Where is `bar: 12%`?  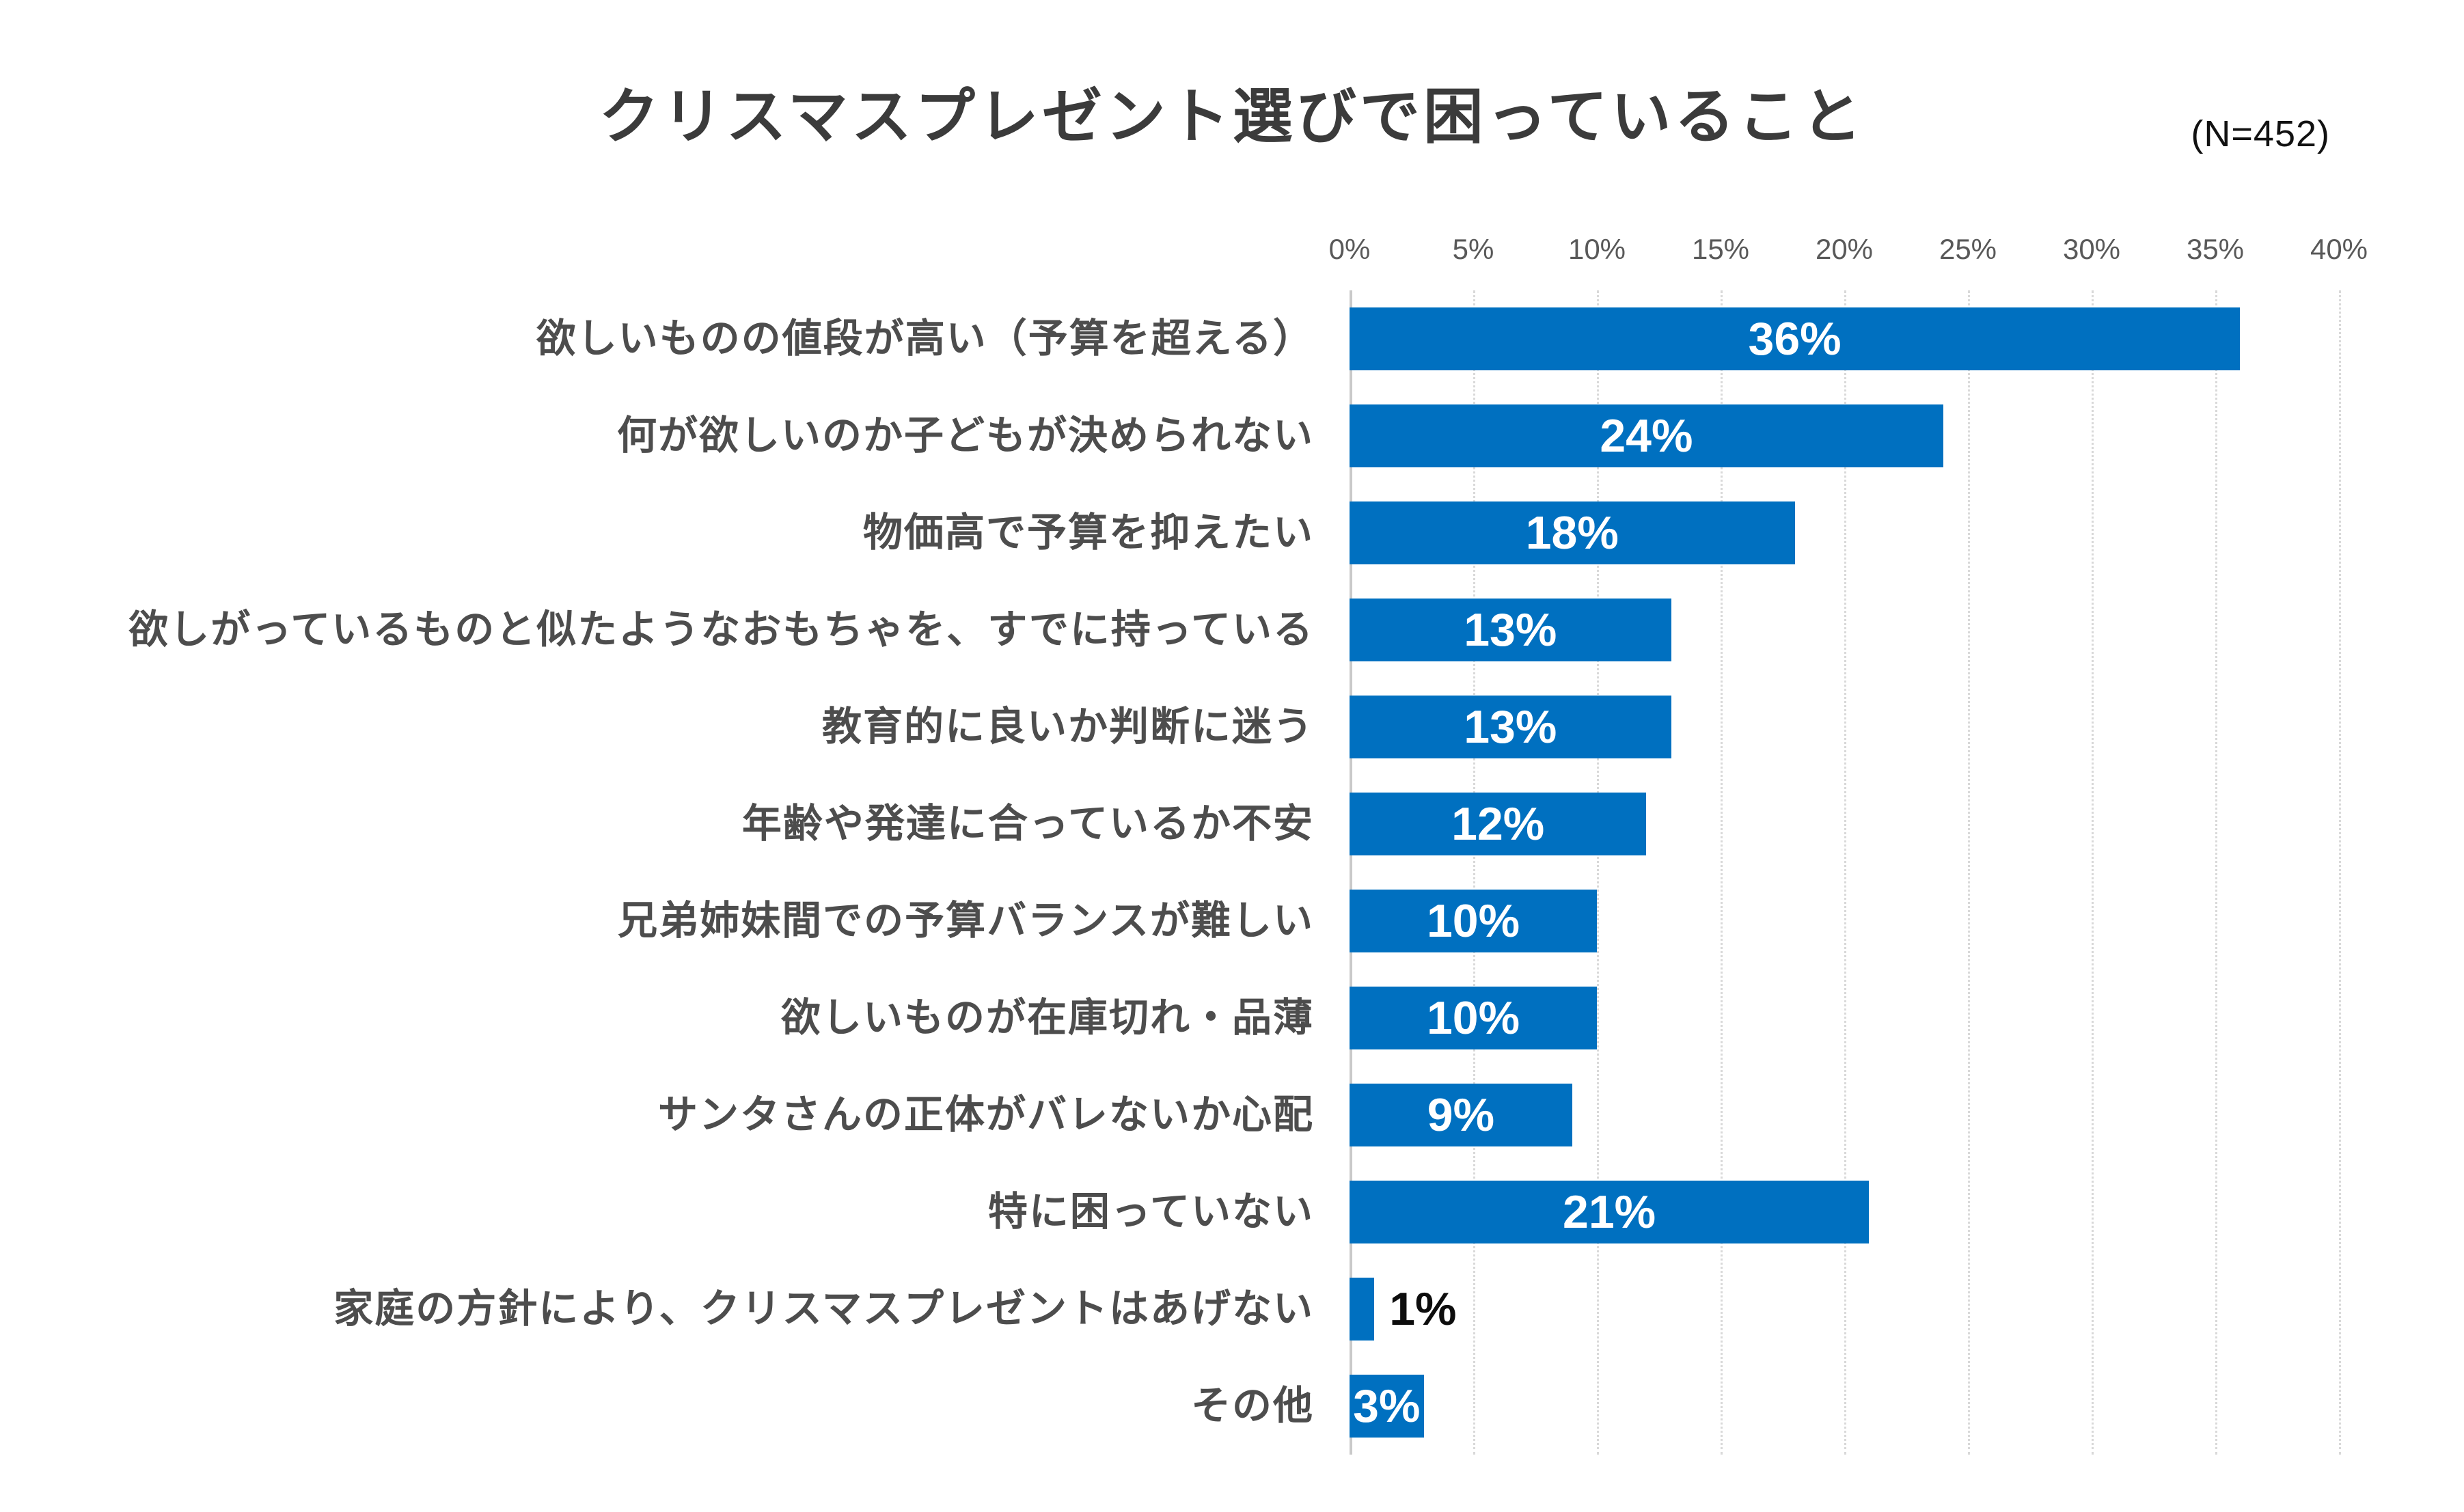 bar: 12% is located at coordinates (1498, 824).